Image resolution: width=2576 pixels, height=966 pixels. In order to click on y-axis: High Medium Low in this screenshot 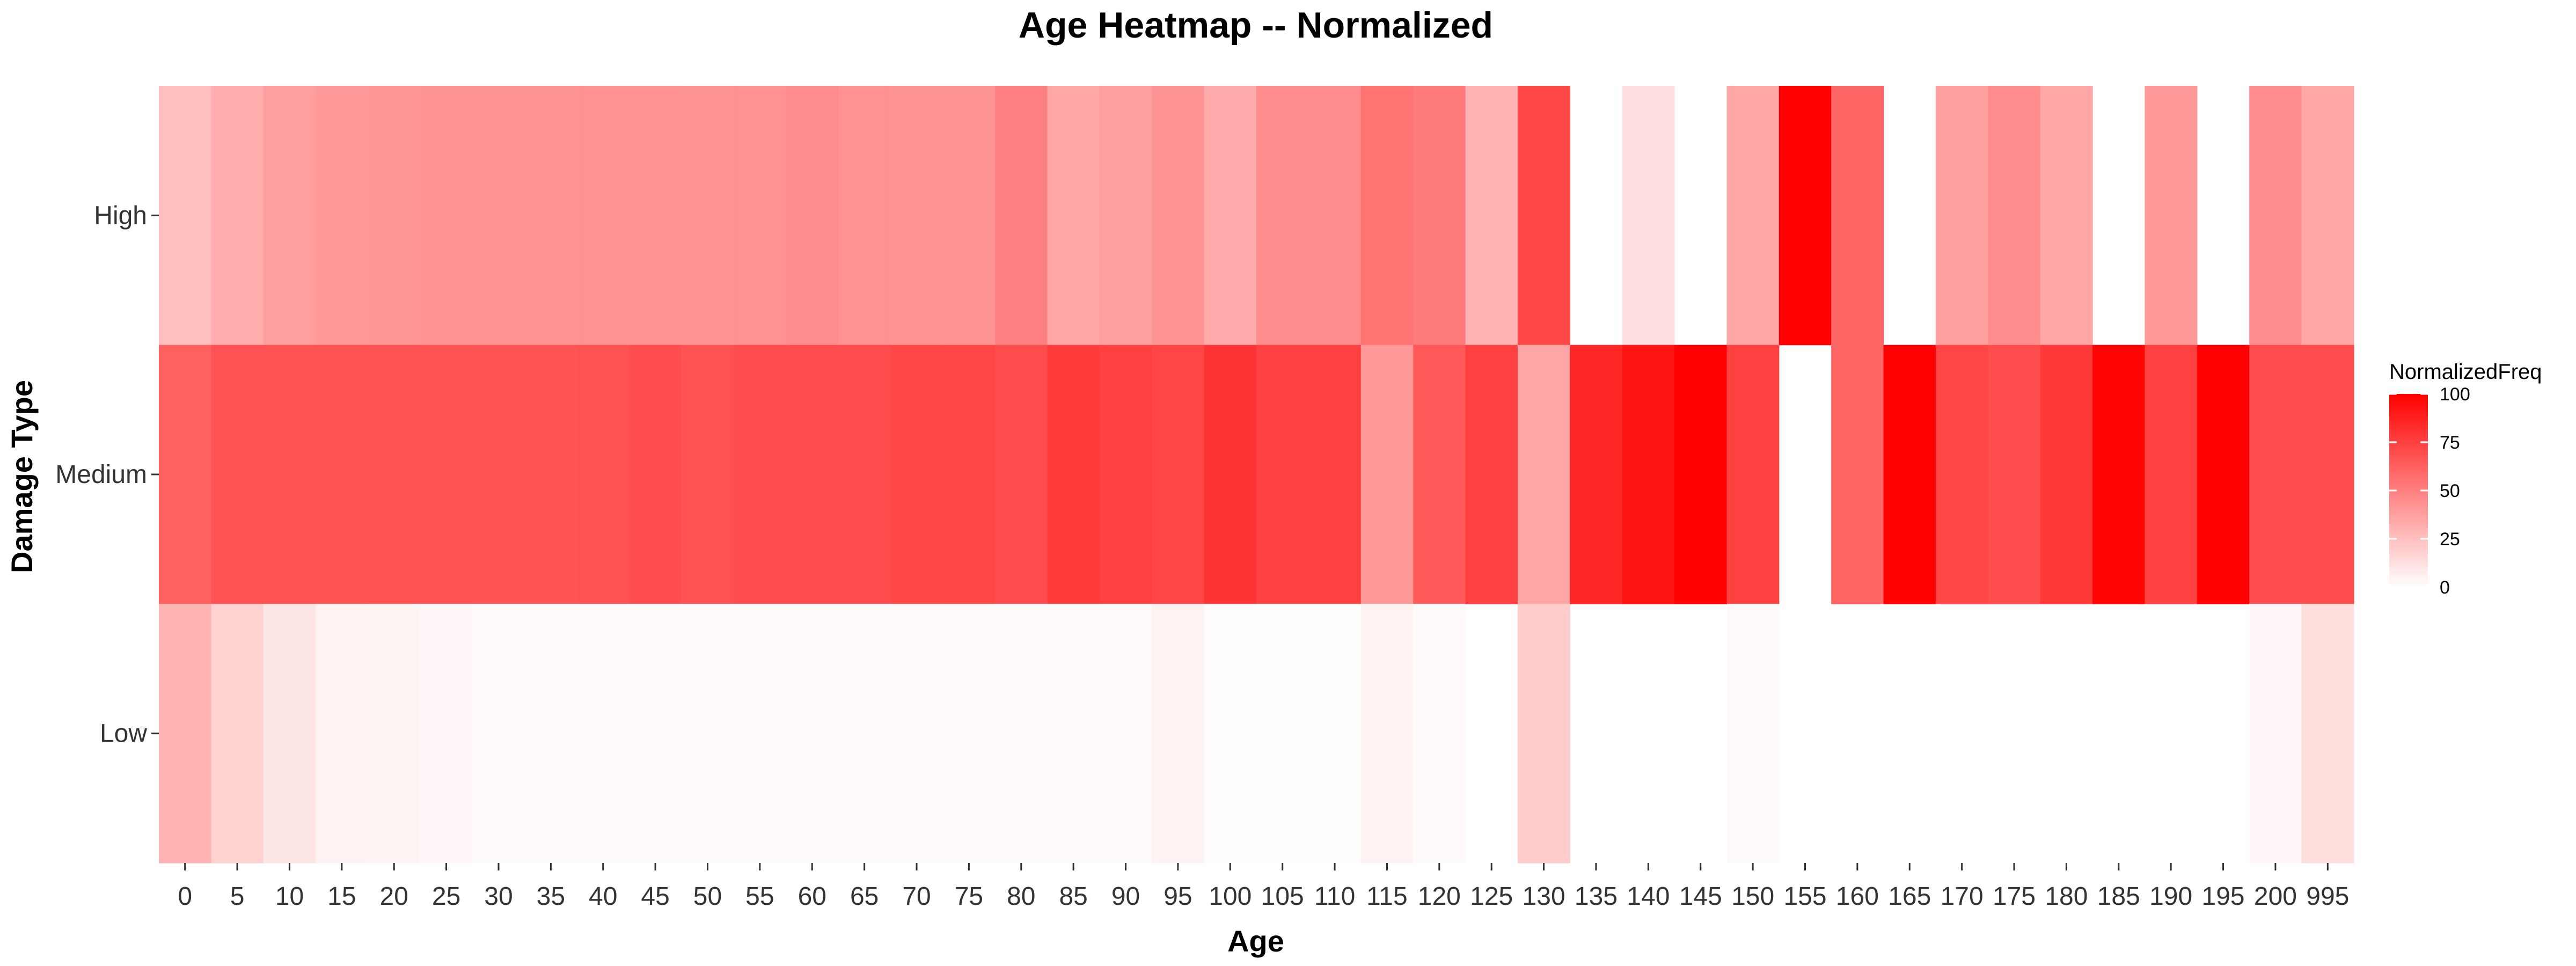, I will do `click(107, 474)`.